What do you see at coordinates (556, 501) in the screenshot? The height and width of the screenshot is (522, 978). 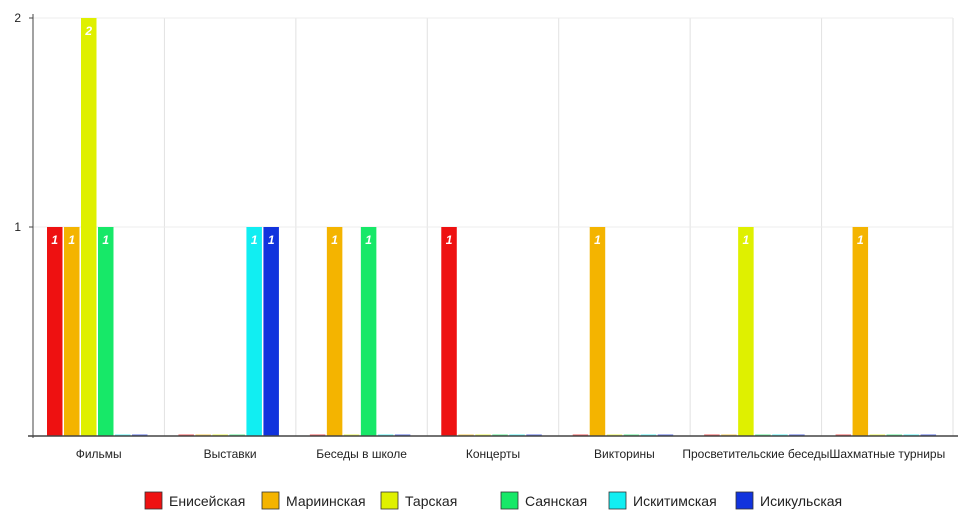 I see `legend-label: Саянская` at bounding box center [556, 501].